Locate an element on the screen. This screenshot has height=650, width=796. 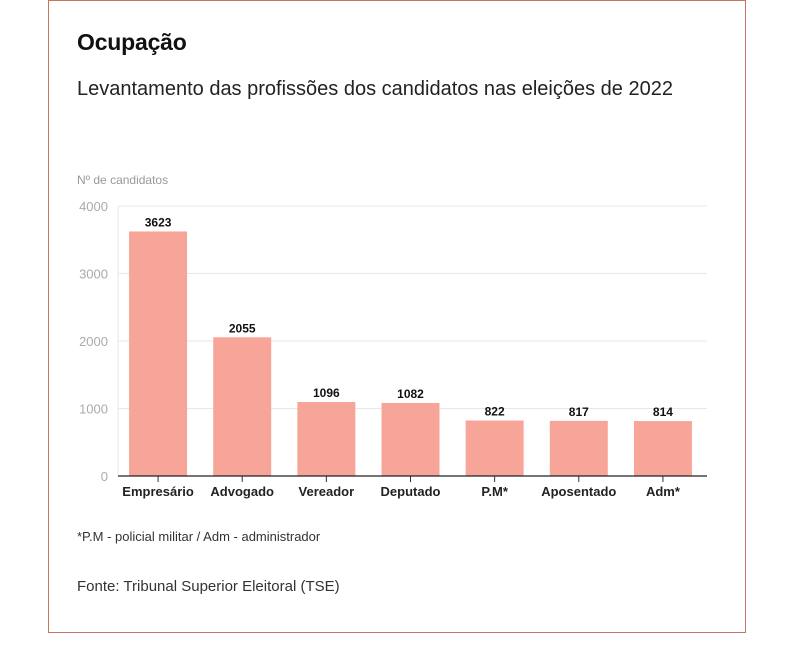
x-tick-label: Vereador is located at coordinates (327, 491).